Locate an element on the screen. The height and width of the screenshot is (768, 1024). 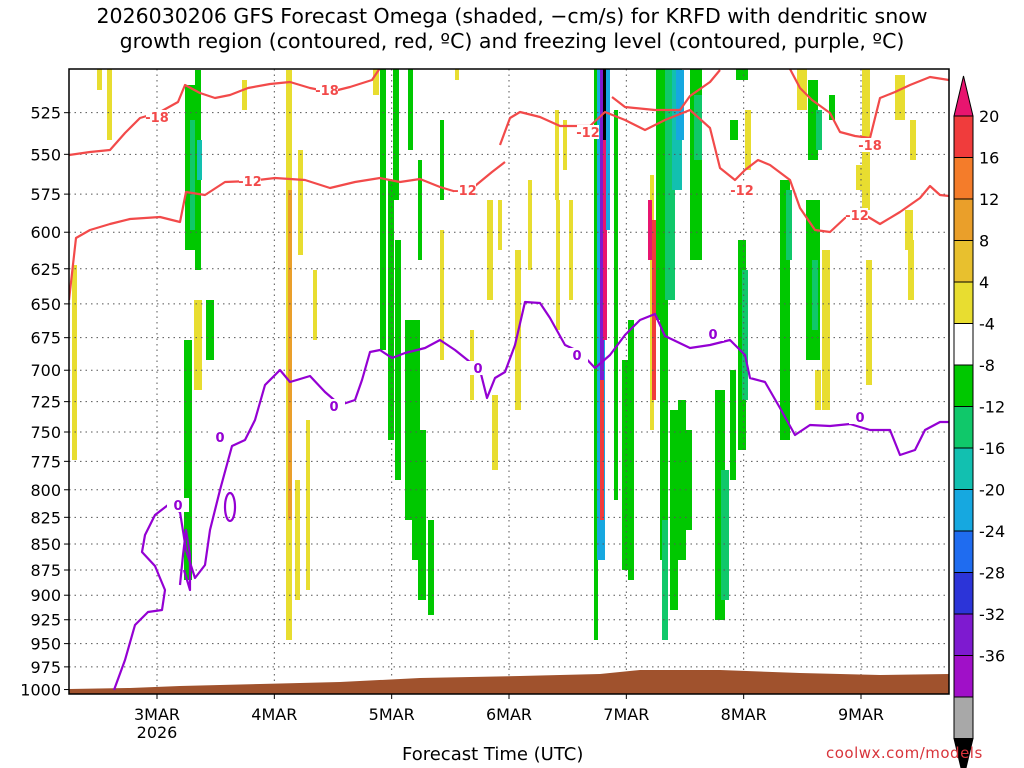
terrain-polygon is located at coordinates (509, 682).